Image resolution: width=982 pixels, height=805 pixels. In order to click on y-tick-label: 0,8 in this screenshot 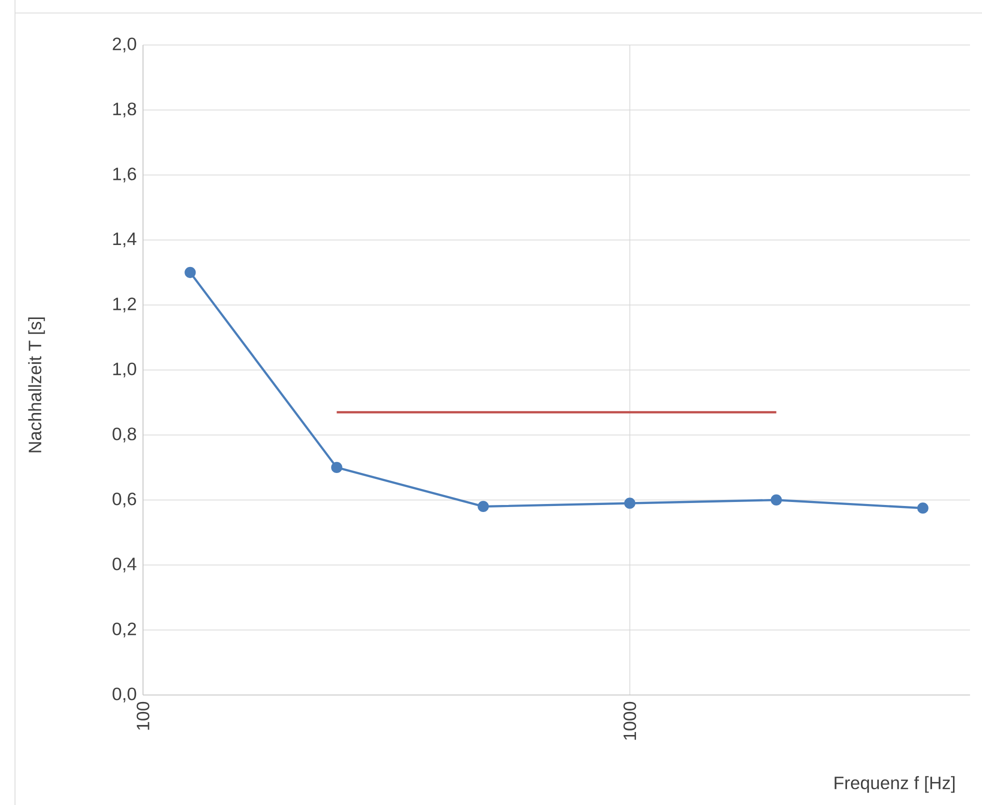, I will do `click(124, 435)`.